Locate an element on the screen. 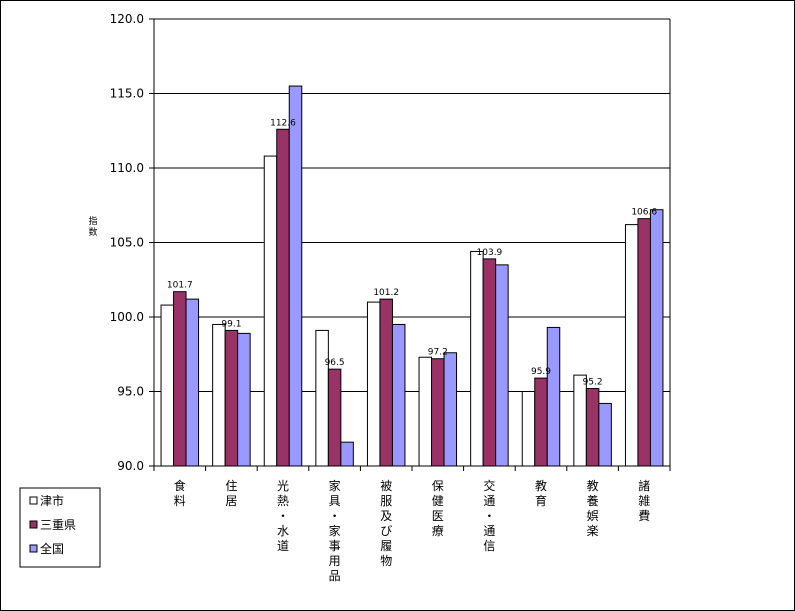  data-label: 95.9 is located at coordinates (541, 372).